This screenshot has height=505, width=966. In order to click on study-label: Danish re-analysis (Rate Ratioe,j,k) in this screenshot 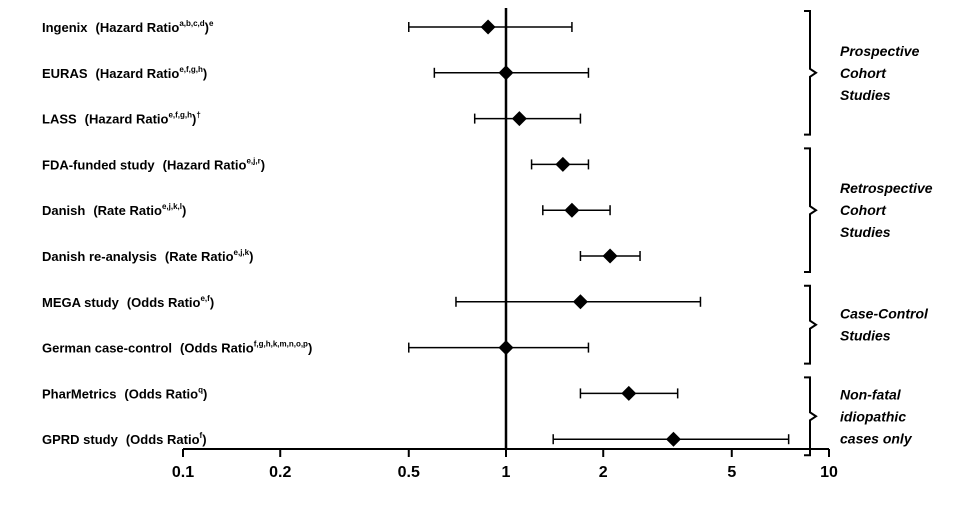, I will do `click(147, 256)`.